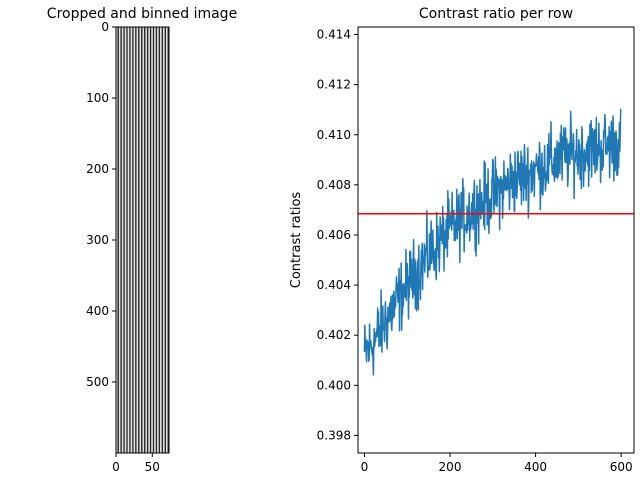 The image size is (640, 480). What do you see at coordinates (152, 467) in the screenshot?
I see `x-tick-label: 50` at bounding box center [152, 467].